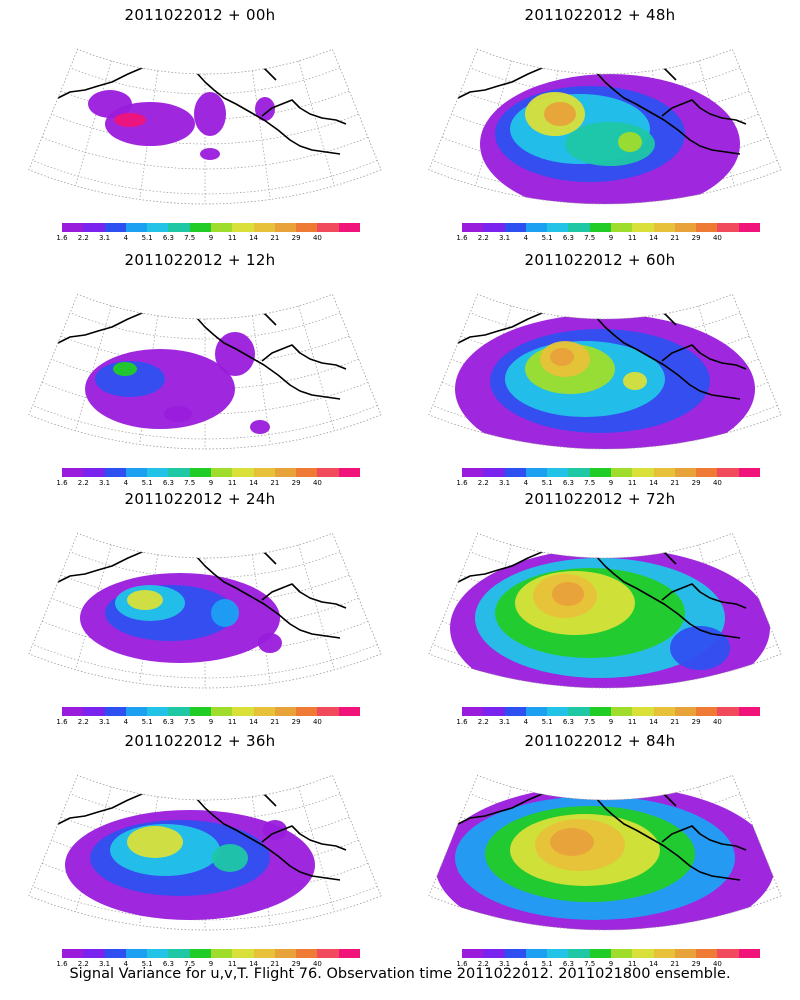 The image size is (800, 1000). I want to click on panel-title: 2011022012 + 72h, so click(600, 499).